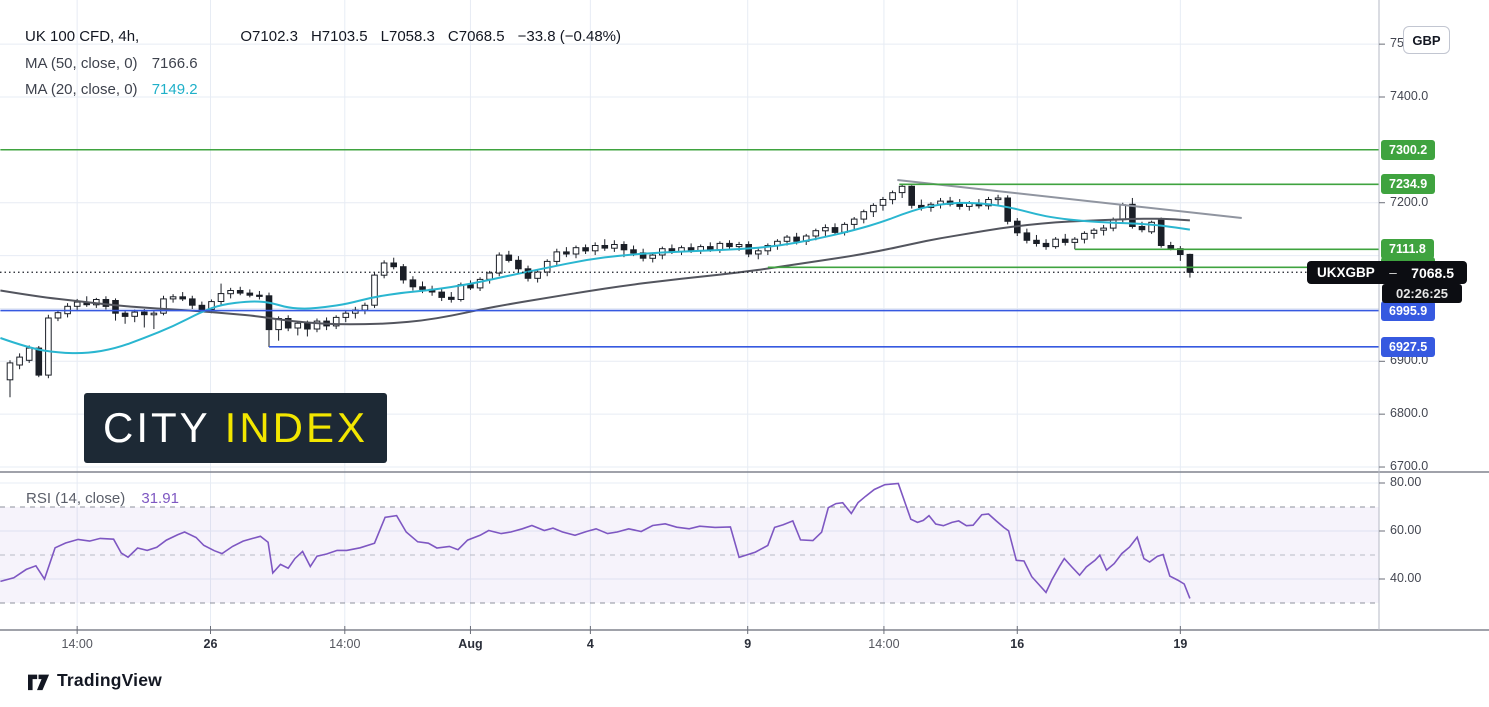  What do you see at coordinates (470, 644) in the screenshot?
I see `time-axis-label: Aug` at bounding box center [470, 644].